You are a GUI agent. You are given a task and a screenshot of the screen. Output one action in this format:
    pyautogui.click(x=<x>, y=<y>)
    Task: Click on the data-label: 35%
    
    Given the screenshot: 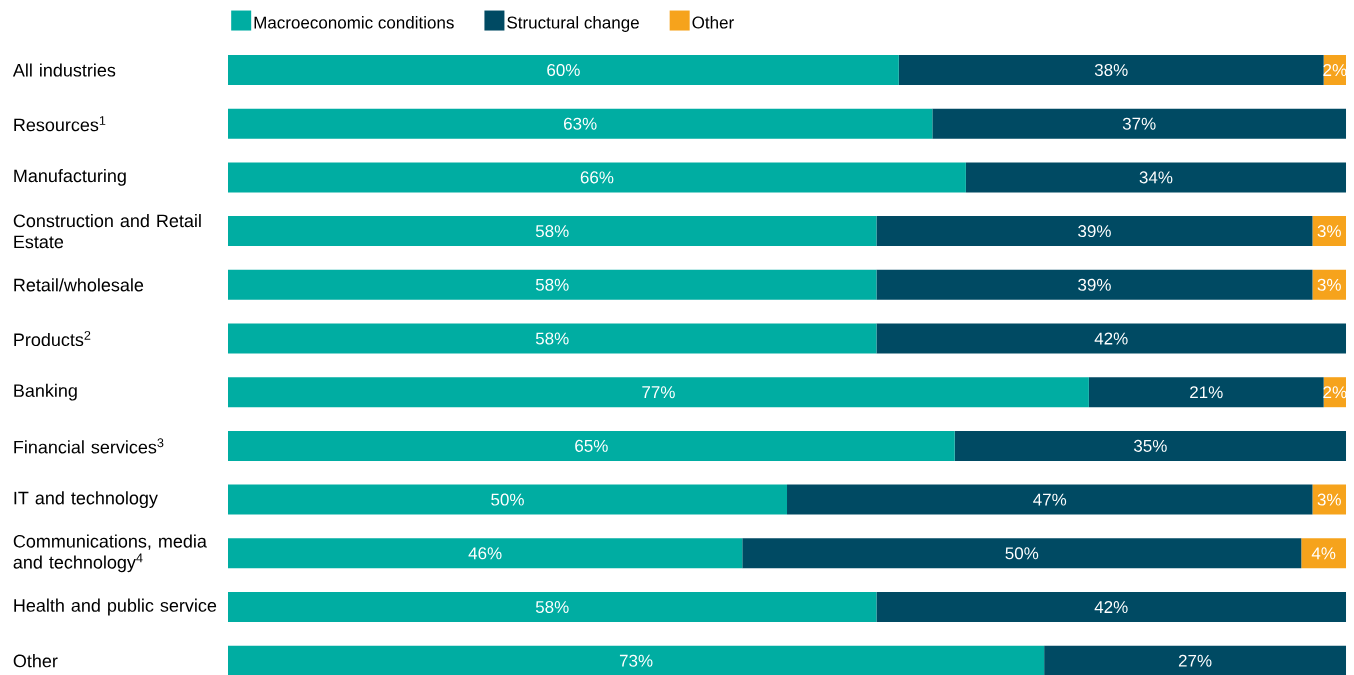 What is the action you would take?
    pyautogui.click(x=1150, y=445)
    